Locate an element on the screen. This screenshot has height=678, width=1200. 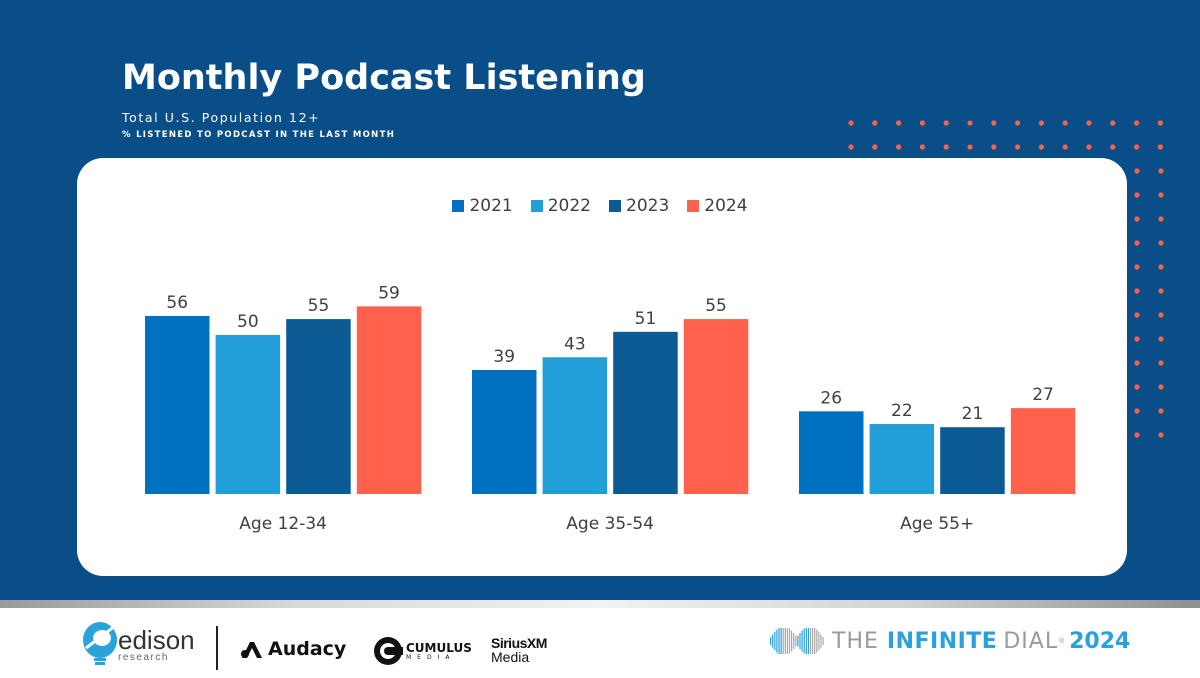
infinite-dial-dial: DIAL is located at coordinates (1031, 641).